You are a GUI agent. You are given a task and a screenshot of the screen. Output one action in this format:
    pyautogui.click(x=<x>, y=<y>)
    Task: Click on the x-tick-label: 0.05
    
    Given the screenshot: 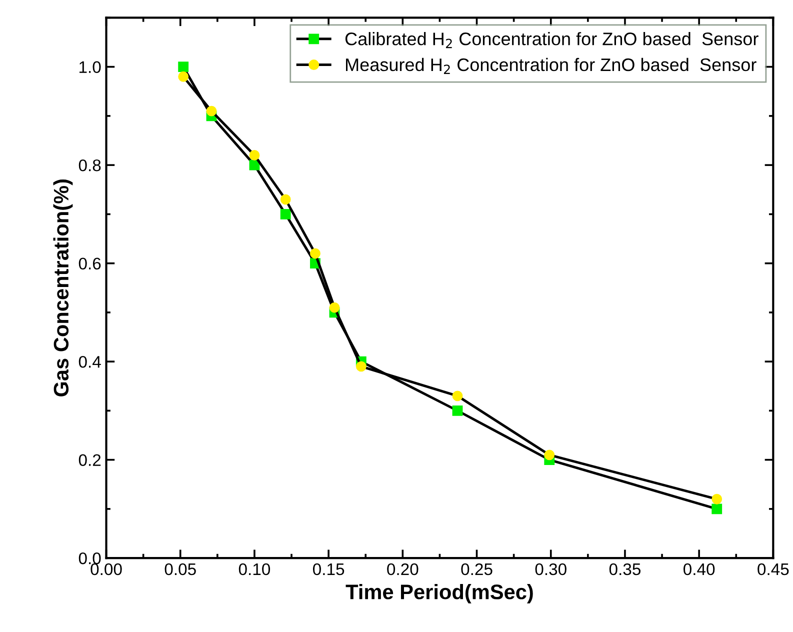 What is the action you would take?
    pyautogui.click(x=180, y=569)
    